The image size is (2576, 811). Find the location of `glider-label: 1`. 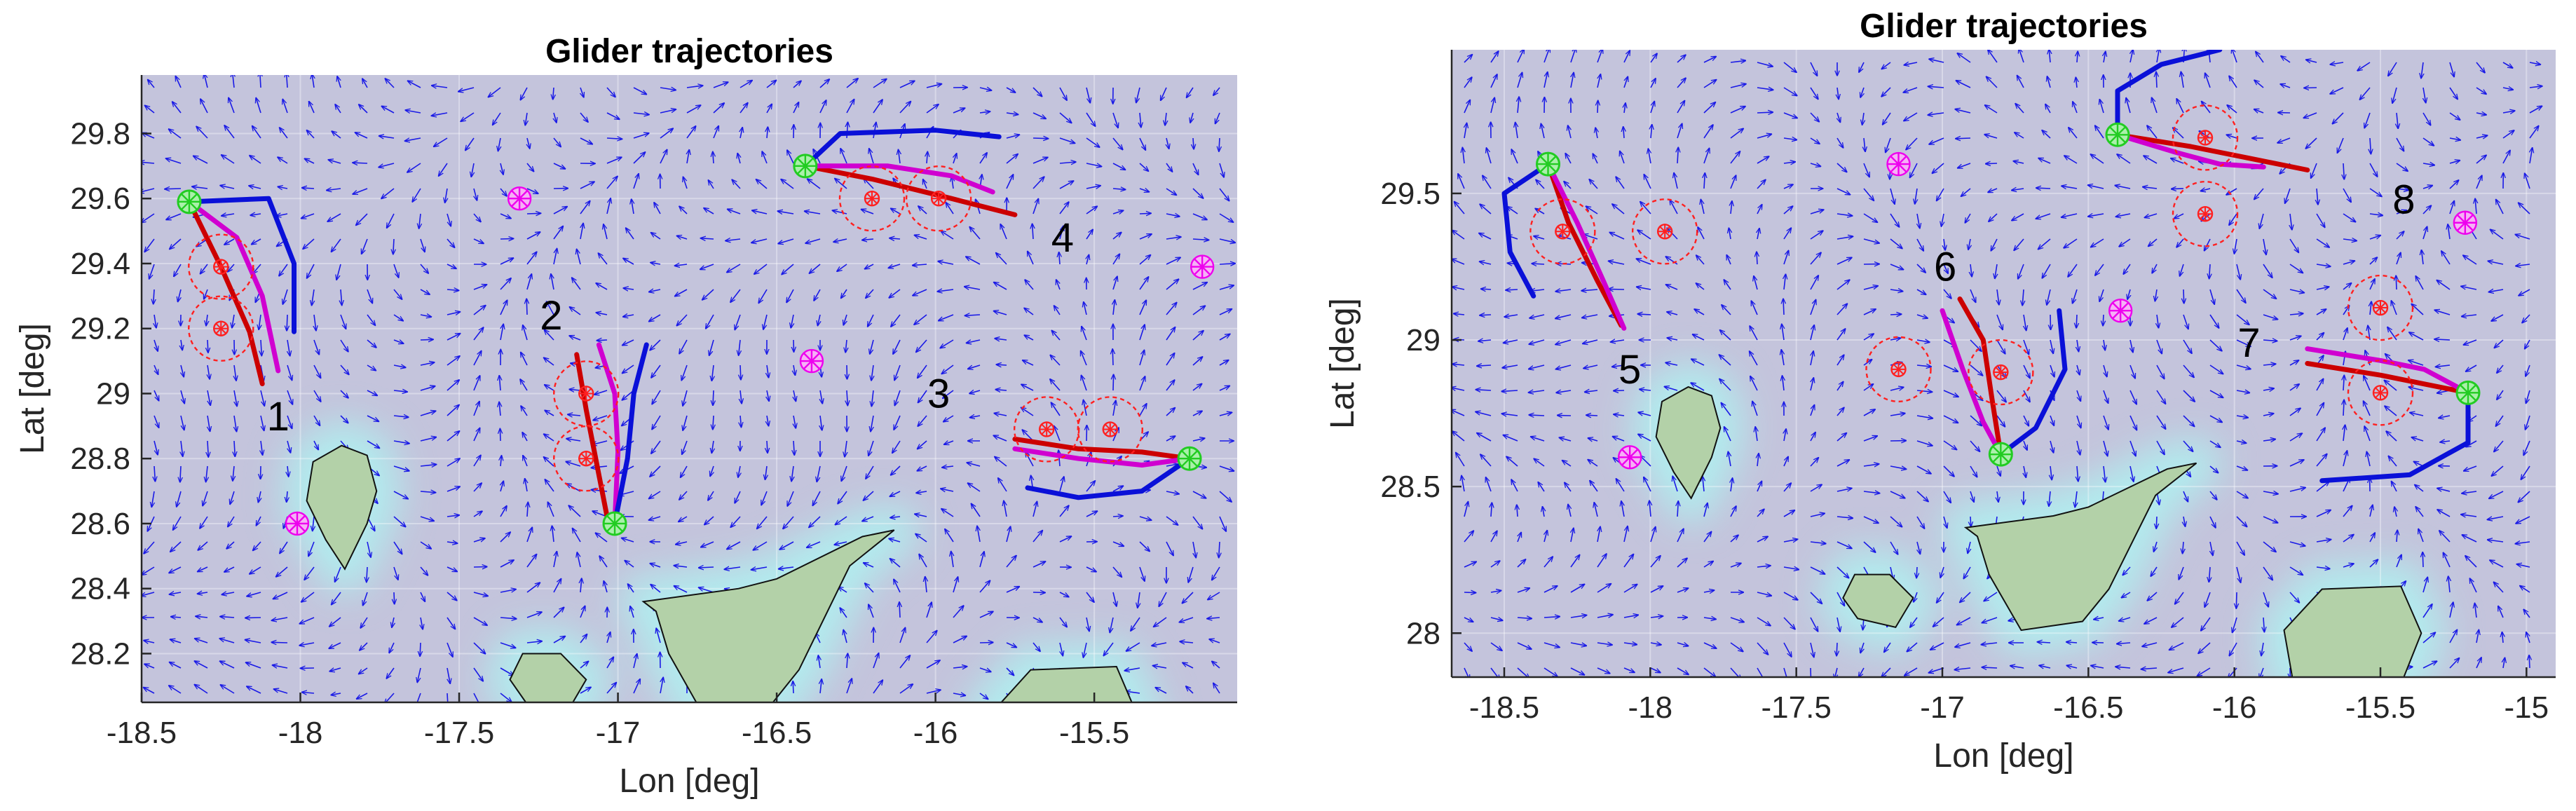

glider-label: 1 is located at coordinates (278, 416).